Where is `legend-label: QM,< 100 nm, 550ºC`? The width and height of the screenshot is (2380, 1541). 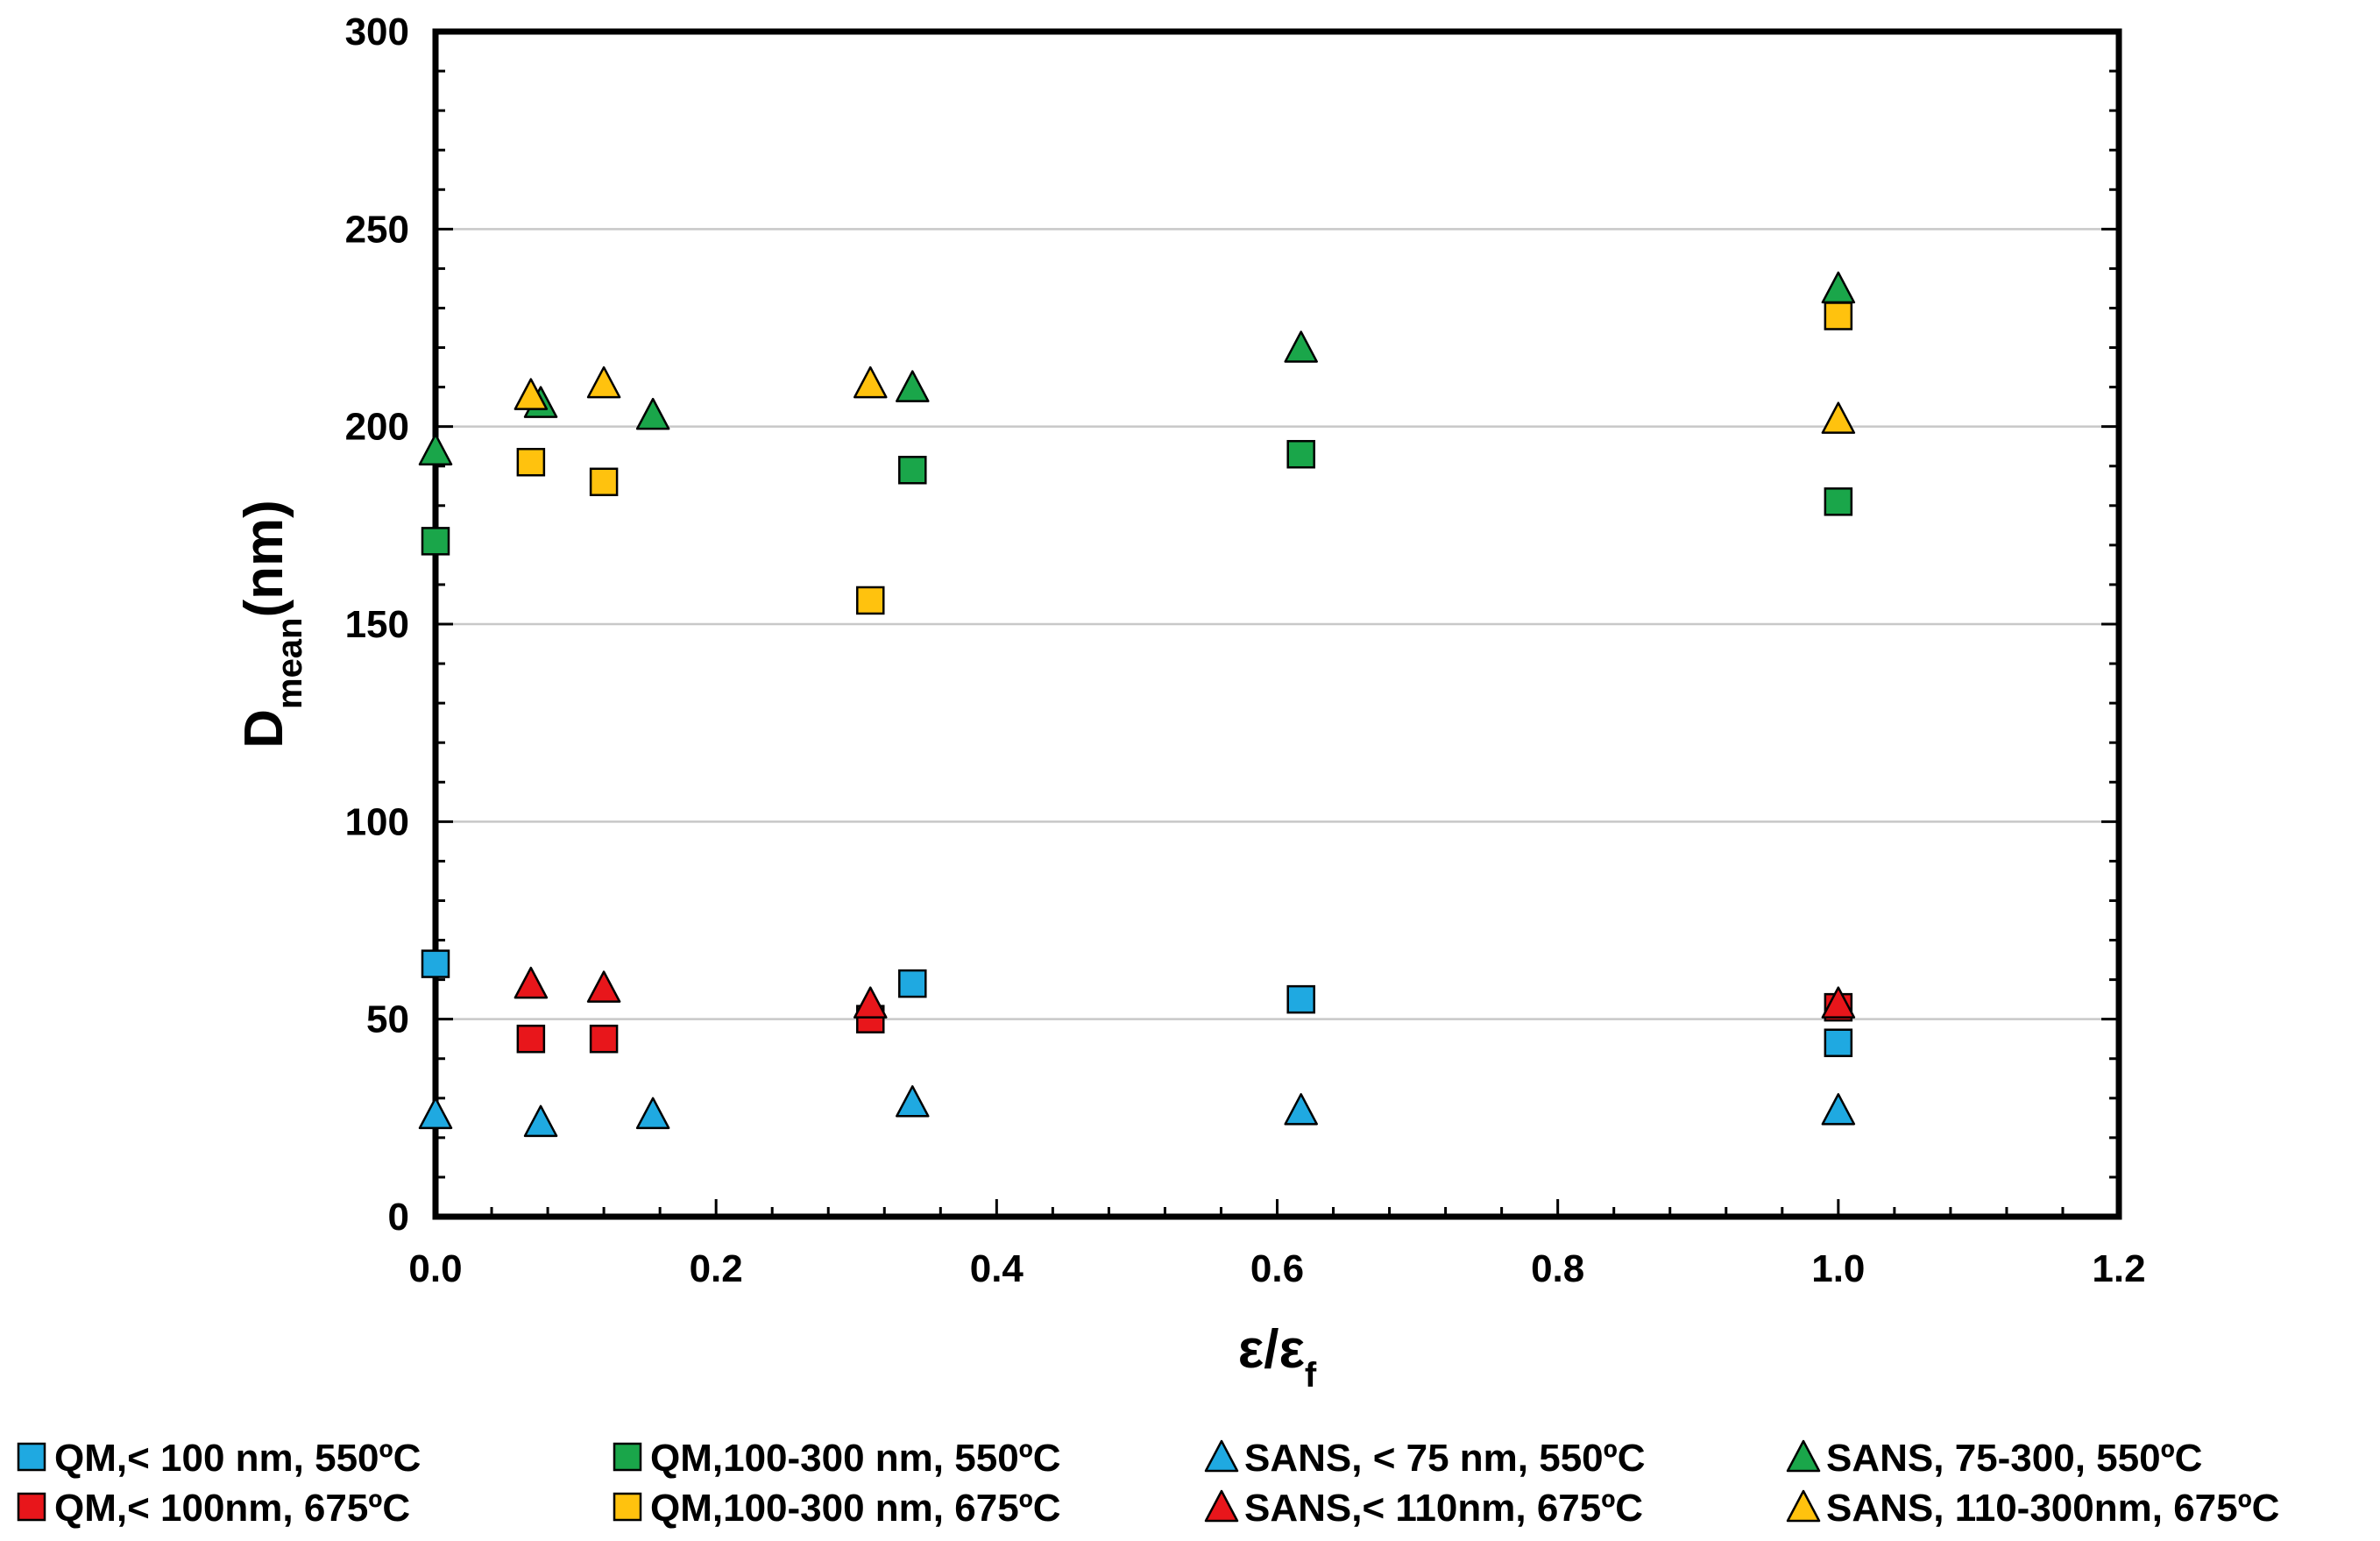 legend-label: QM,< 100 nm, 550ºC is located at coordinates (237, 1458).